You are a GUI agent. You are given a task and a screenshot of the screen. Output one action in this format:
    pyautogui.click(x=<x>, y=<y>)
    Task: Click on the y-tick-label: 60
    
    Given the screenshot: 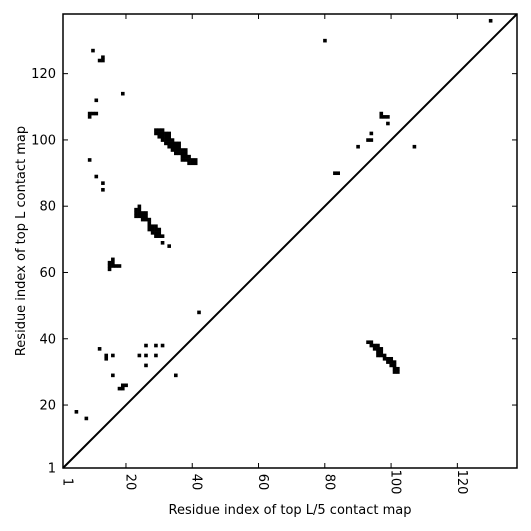 What is the action you would take?
    pyautogui.click(x=47, y=273)
    